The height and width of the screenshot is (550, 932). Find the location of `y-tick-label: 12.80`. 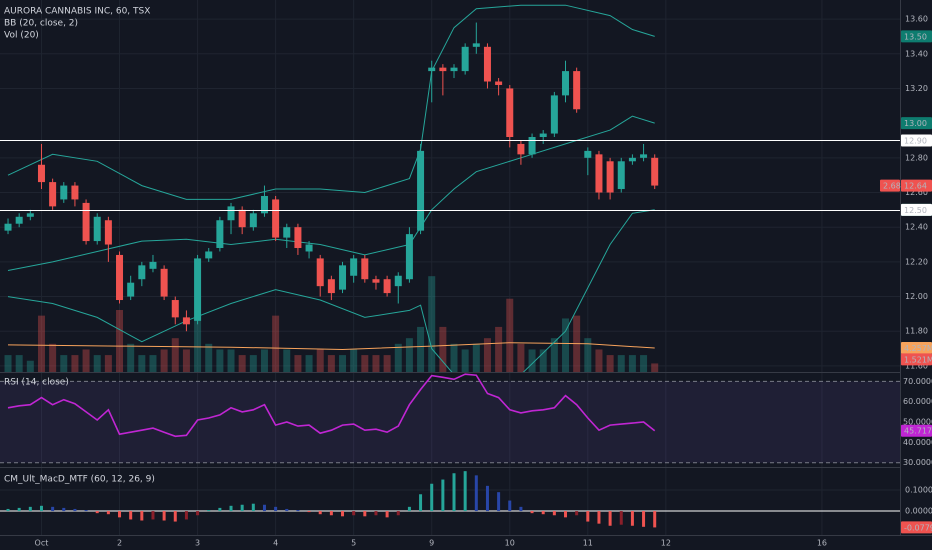

y-tick-label: 12.80 is located at coordinates (916, 157).